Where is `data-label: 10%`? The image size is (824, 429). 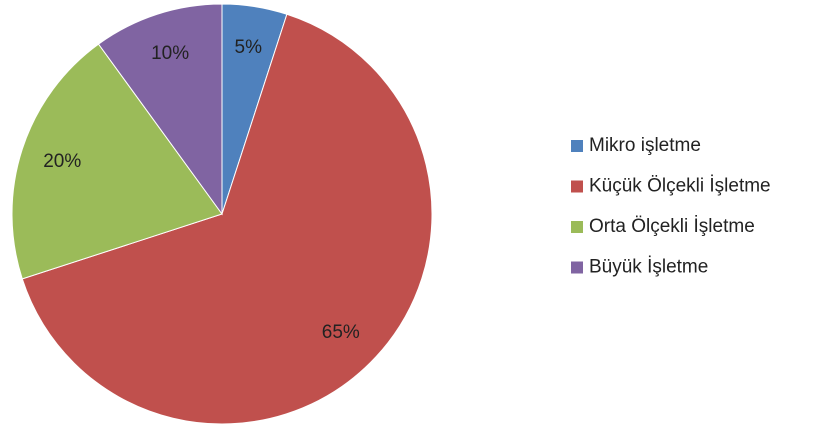
data-label: 10% is located at coordinates (170, 53).